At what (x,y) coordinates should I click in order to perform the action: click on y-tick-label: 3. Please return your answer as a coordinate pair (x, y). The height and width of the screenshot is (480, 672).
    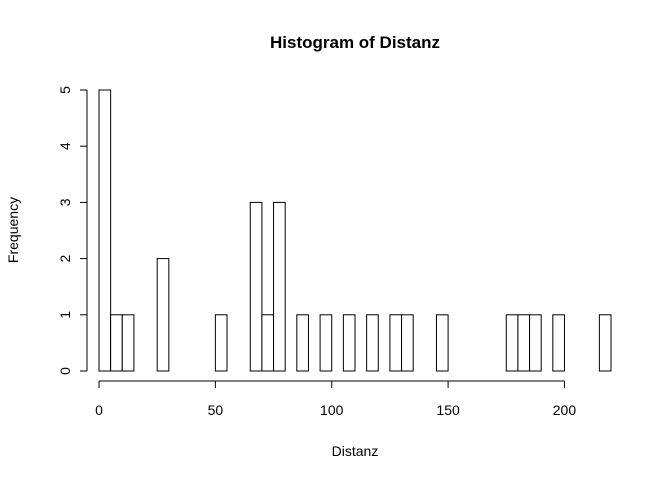
    Looking at the image, I should click on (65, 202).